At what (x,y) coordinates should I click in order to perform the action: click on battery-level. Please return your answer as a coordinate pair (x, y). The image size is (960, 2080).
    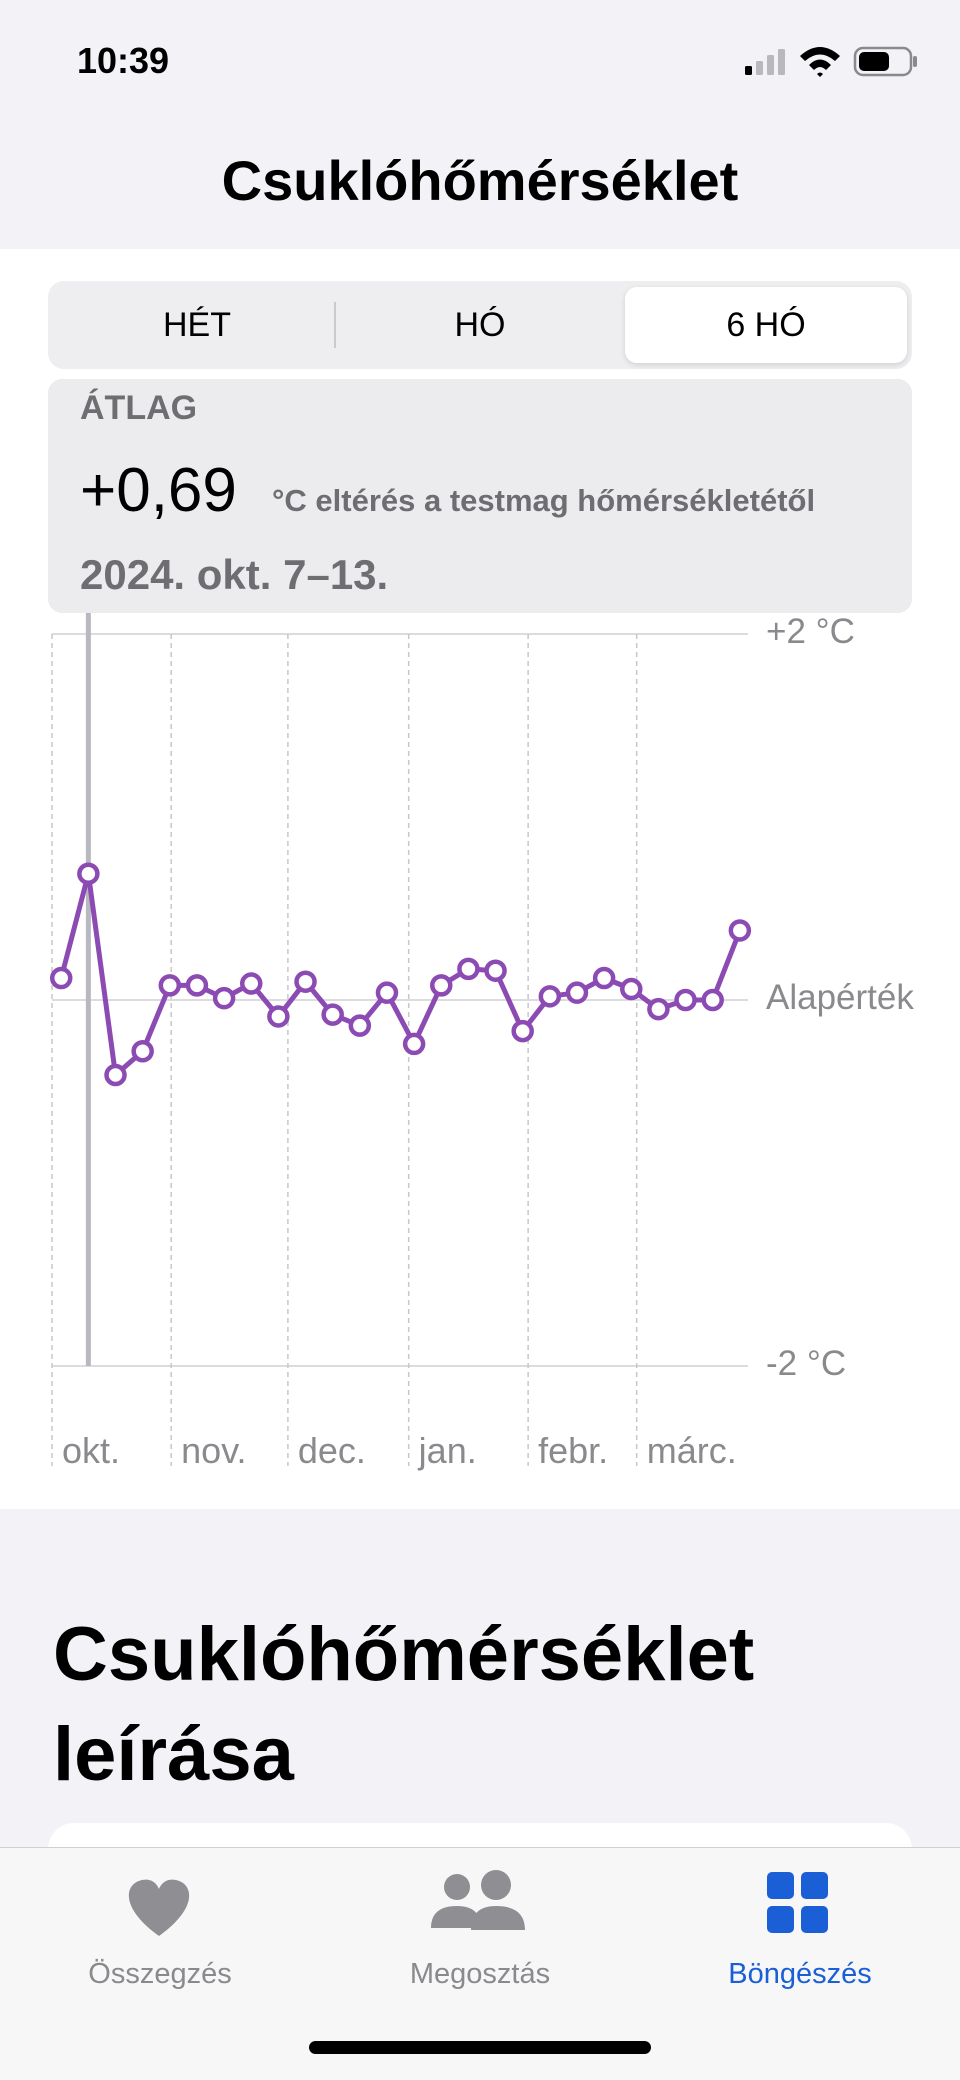
    Looking at the image, I should click on (874, 61).